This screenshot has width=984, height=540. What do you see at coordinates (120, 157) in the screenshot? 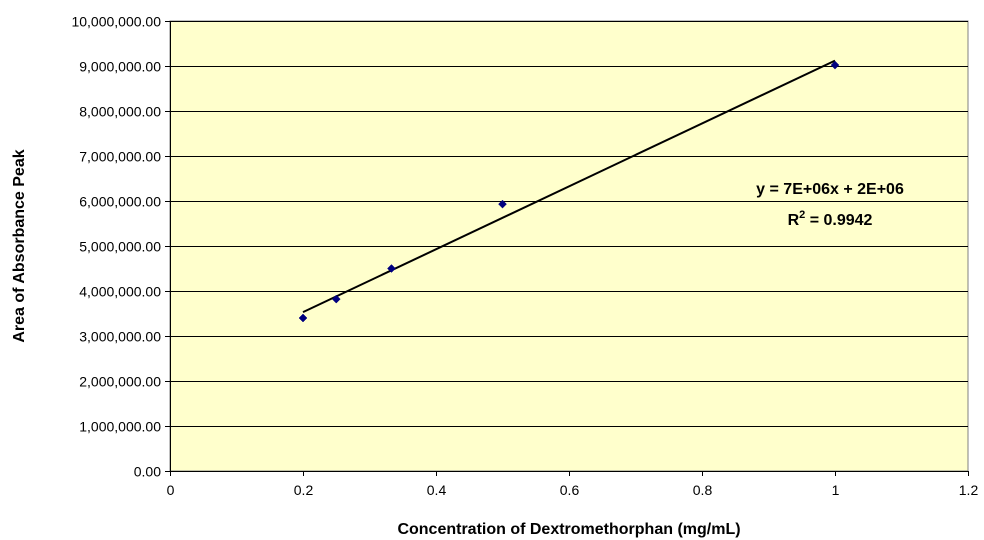
I see `y-tick-label-7: 7,000,000.00` at bounding box center [120, 157].